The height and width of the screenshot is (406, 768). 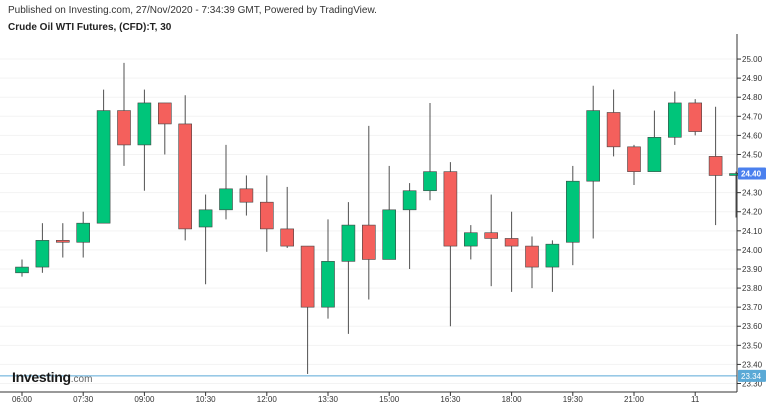 What do you see at coordinates (90, 27) in the screenshot?
I see `chart-title: Crude Oil WTI Futures, (CFD):T, 30` at bounding box center [90, 27].